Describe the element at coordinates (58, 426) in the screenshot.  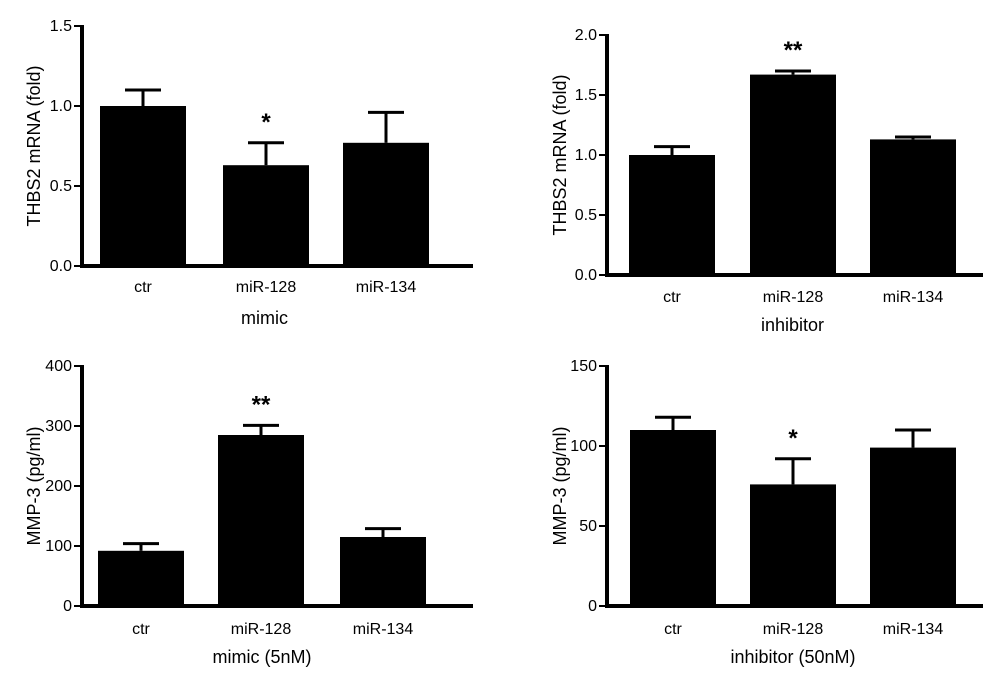
I see `y-tick-label: 300` at that location.